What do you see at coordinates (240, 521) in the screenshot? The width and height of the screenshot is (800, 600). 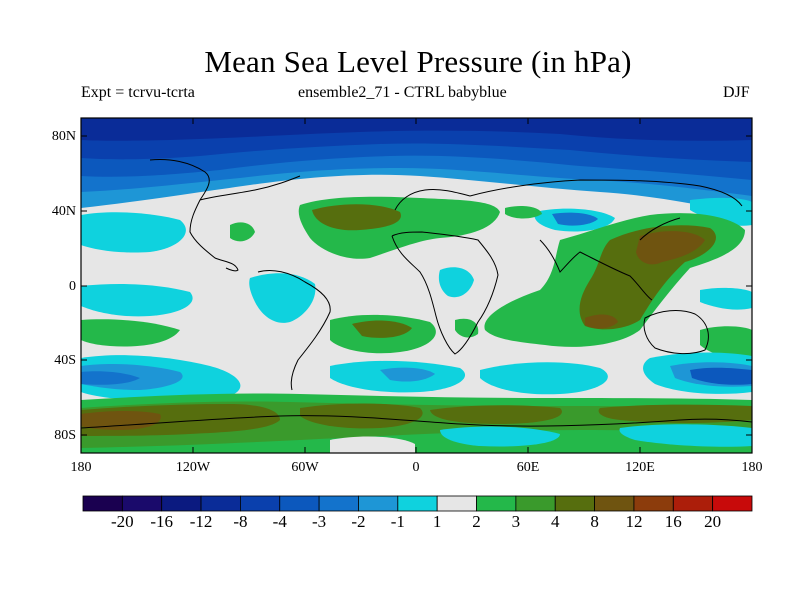 I see `colorbar-label: -8` at bounding box center [240, 521].